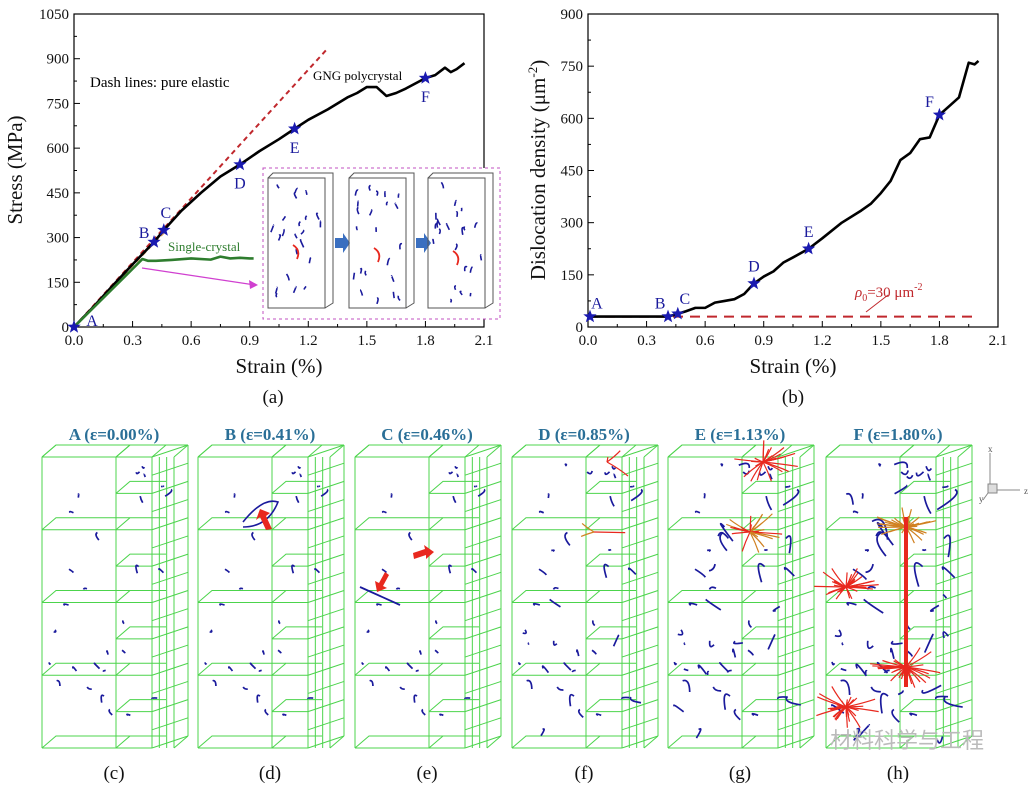 Image resolution: width=1034 pixels, height=787 pixels. Describe the element at coordinates (897, 434) in the screenshot. I see `snapshot-title: F (ε=1.80%)` at that location.